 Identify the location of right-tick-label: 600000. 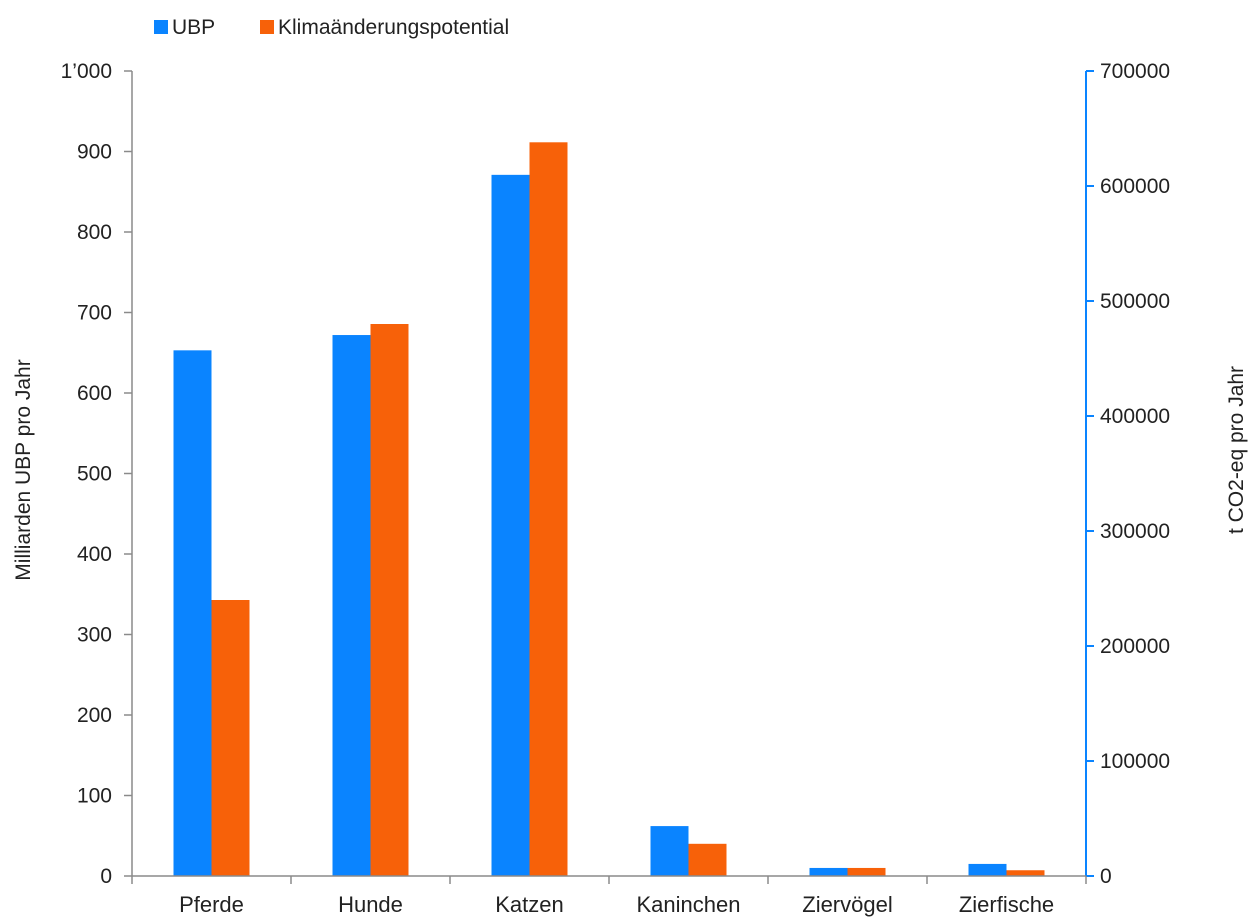
(1135, 186).